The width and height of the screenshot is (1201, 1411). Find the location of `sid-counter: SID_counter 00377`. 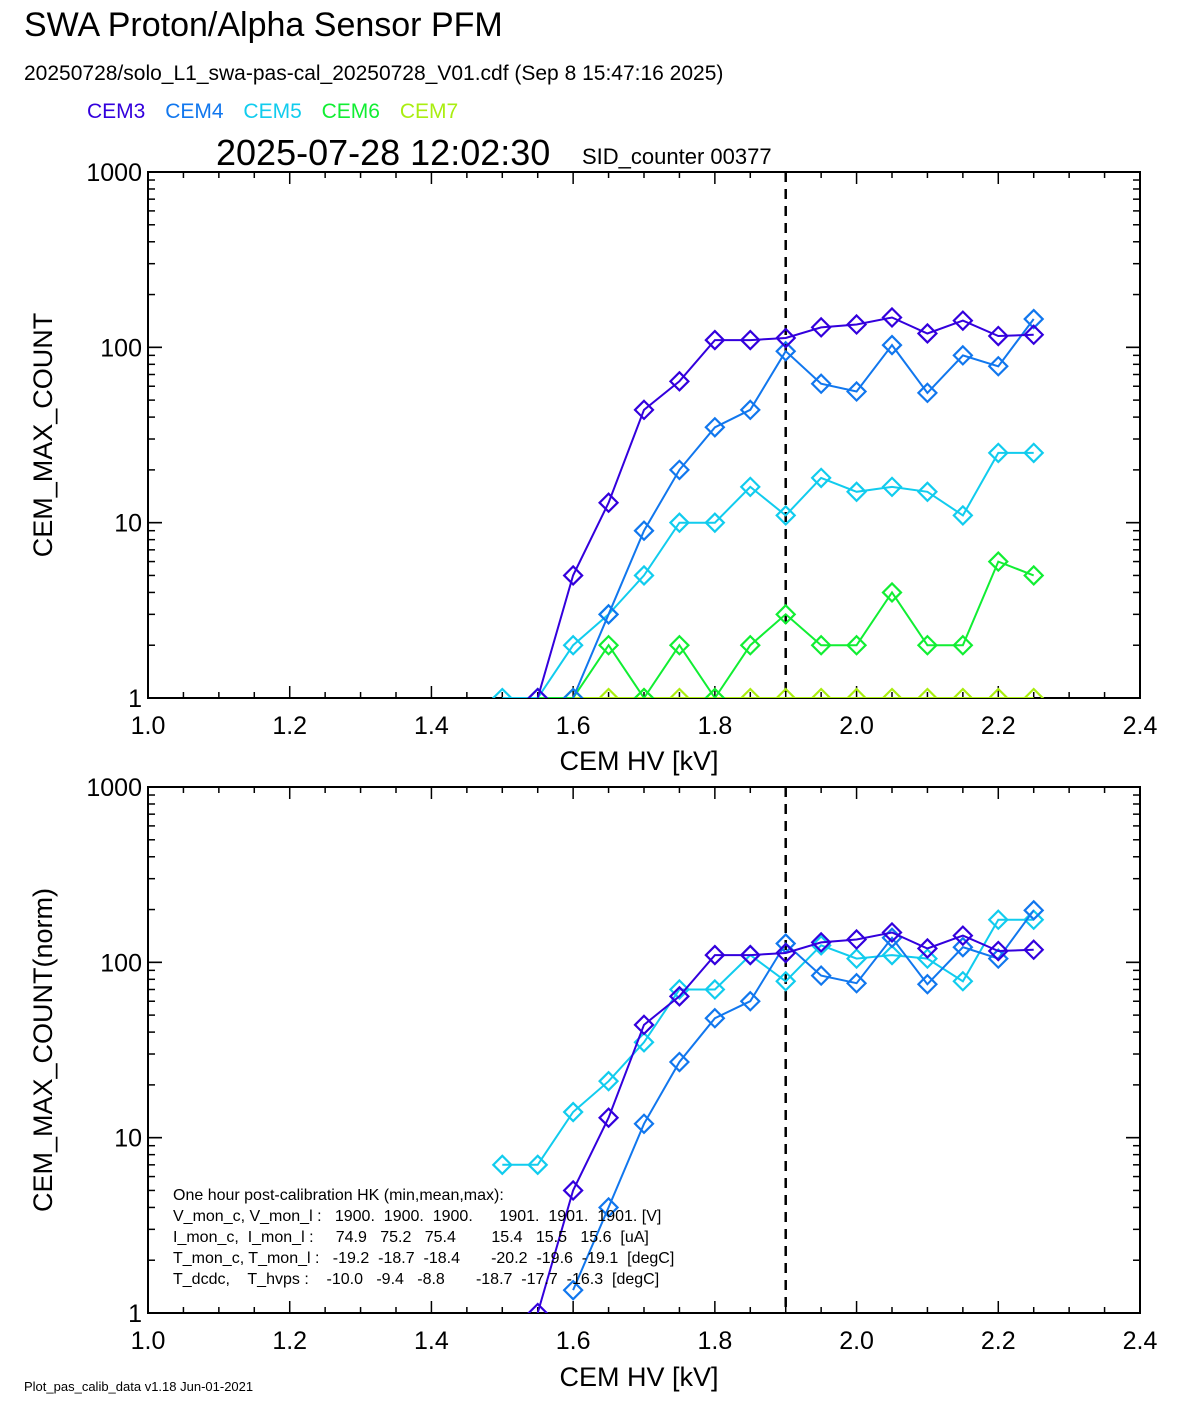

sid-counter: SID_counter 00377 is located at coordinates (677, 156).